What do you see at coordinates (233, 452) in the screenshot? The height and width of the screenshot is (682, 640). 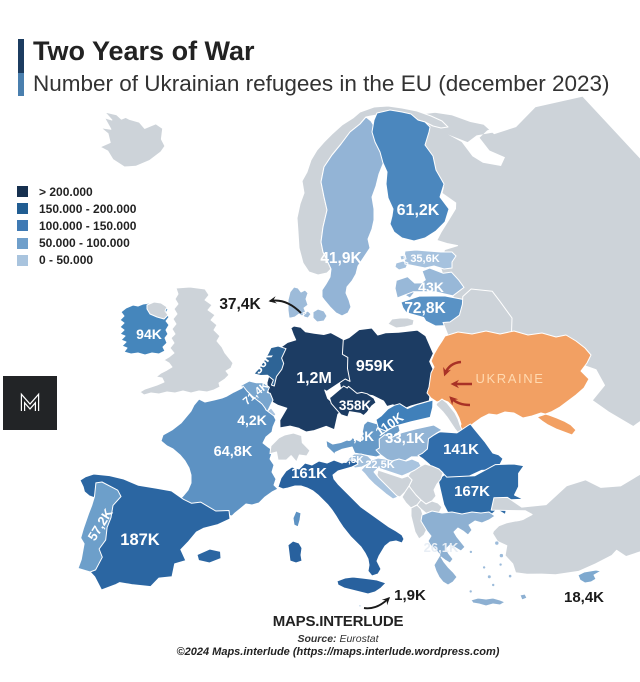 I see `svg-text: 64,8K` at bounding box center [233, 452].